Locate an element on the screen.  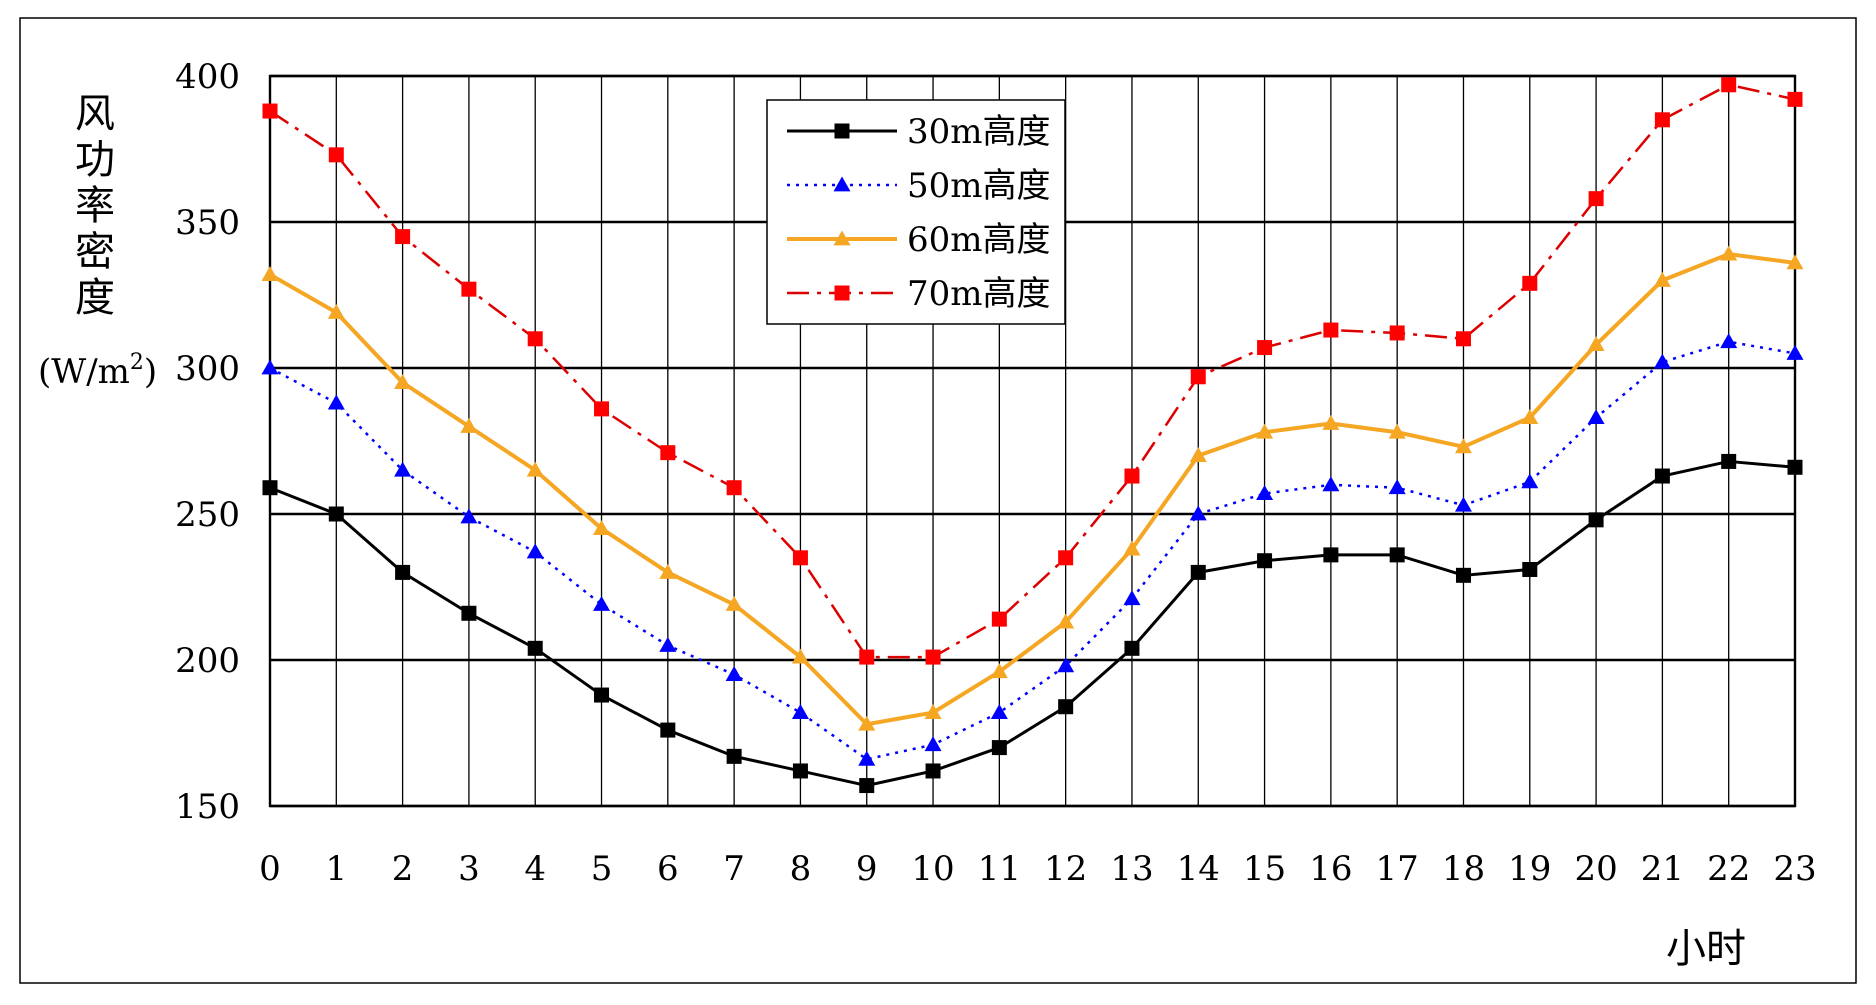
legend-entry: 30m高度 is located at coordinates (919, 132).